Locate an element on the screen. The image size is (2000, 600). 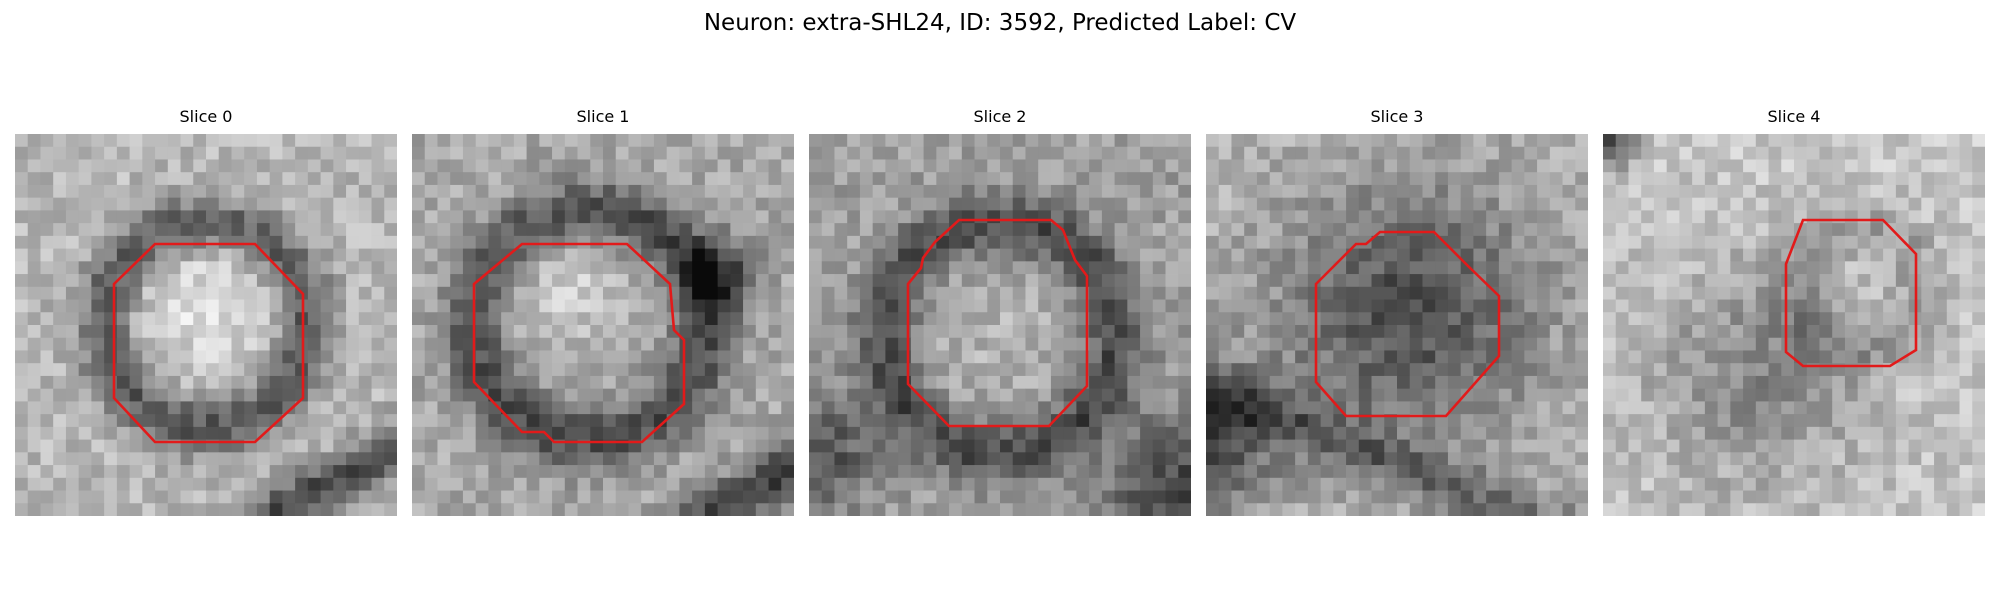
slice-title: Slice 0 is located at coordinates (206, 116).